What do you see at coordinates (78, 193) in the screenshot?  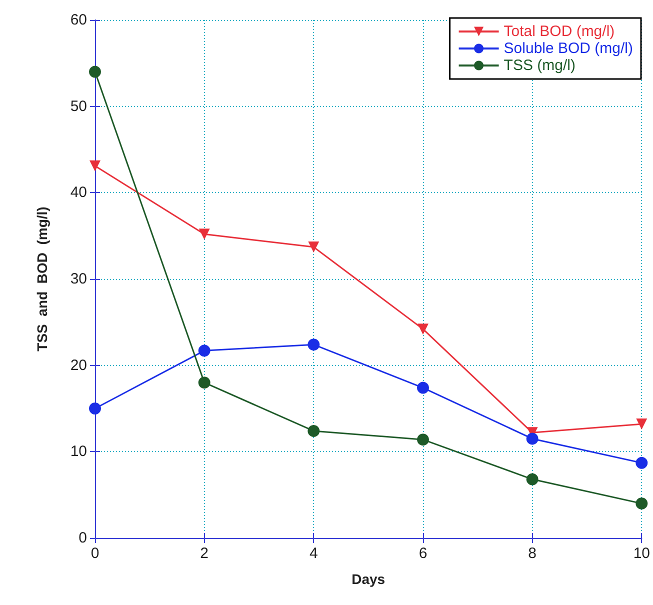 I see `y-tick-label: 40` at bounding box center [78, 193].